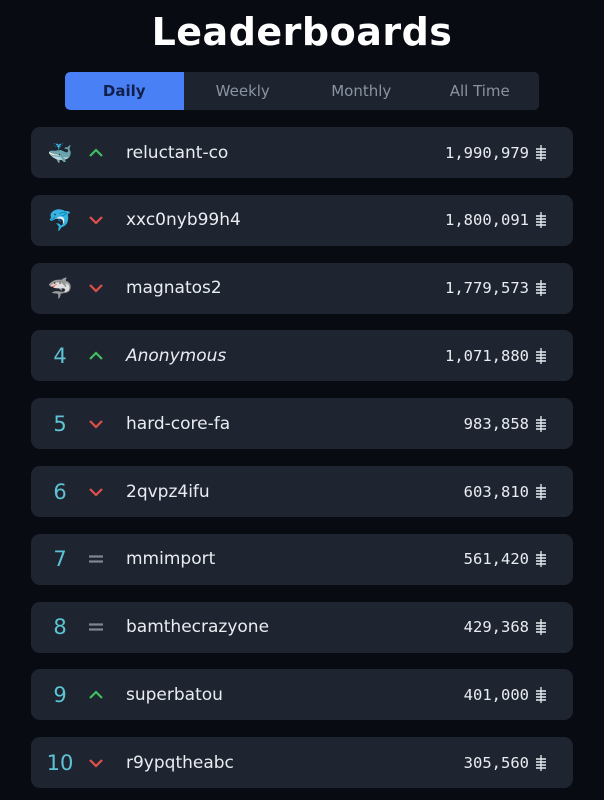 The width and height of the screenshot is (604, 800). Describe the element at coordinates (168, 491) in the screenshot. I see `username: 2qvpz4ifu` at that location.